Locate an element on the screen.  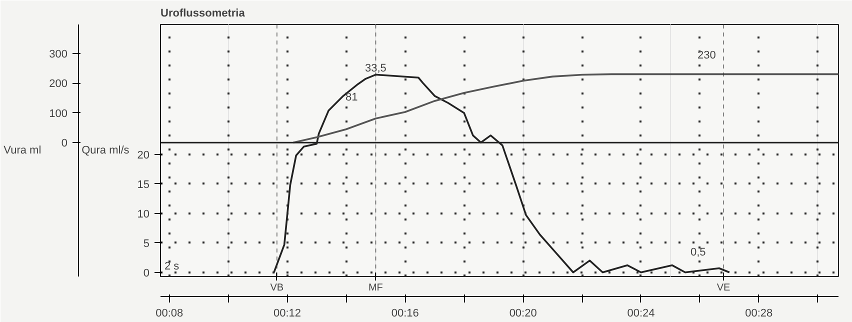
x-tick-label: 00:28 is located at coordinates (759, 314).